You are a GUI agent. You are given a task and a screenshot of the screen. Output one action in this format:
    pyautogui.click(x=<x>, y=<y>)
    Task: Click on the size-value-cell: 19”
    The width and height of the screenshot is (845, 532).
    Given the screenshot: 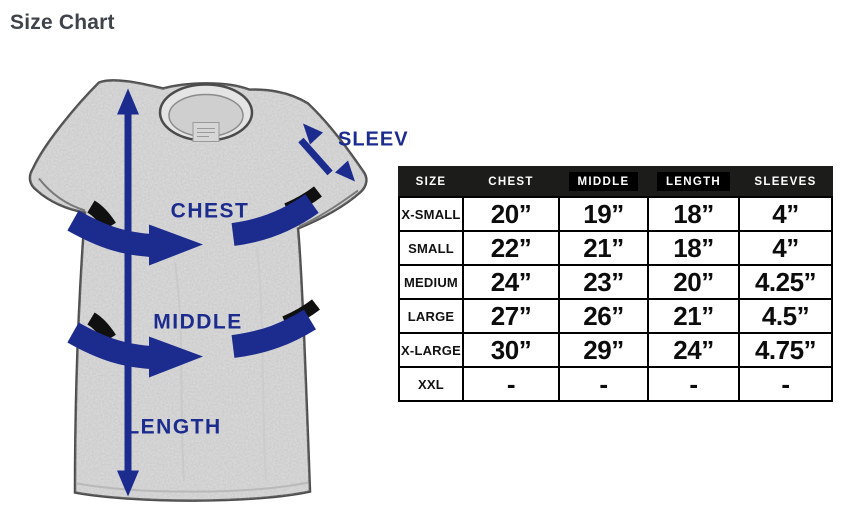 What is the action you would take?
    pyautogui.click(x=603, y=214)
    